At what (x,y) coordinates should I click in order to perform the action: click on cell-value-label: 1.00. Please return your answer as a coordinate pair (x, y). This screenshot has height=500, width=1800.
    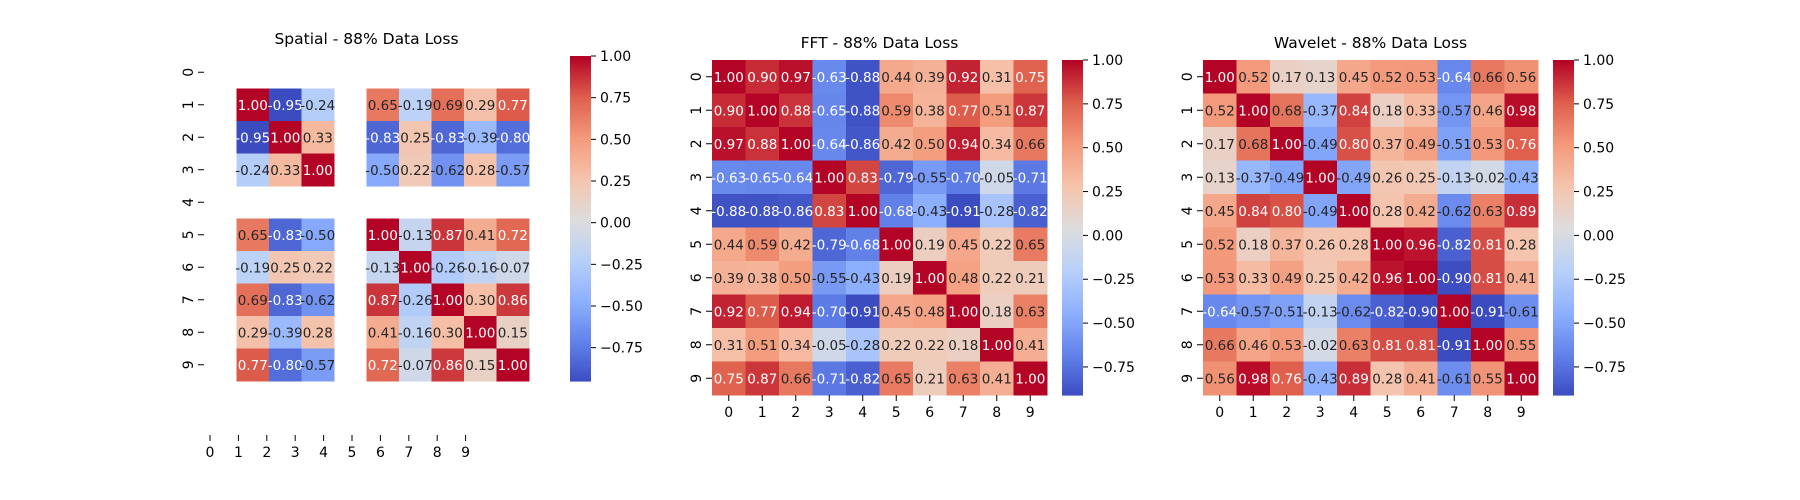
    Looking at the image, I should click on (1030, 379).